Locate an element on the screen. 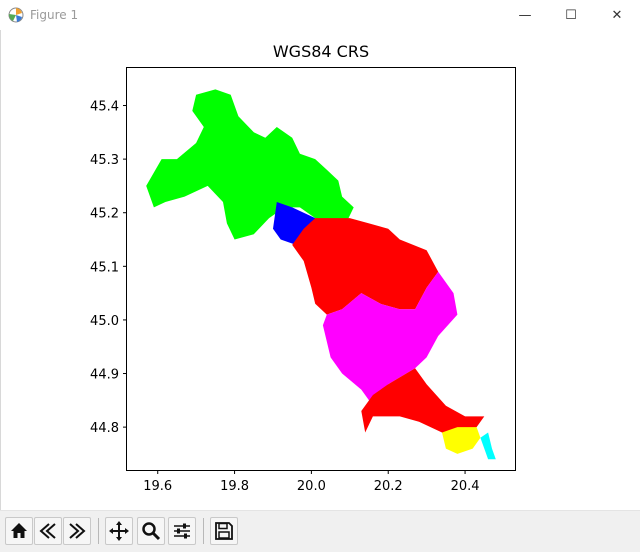 Image resolution: width=640 pixels, height=552 pixels. window-titlebar: Figure 1 — ☐ ✕ is located at coordinates (320, 15).